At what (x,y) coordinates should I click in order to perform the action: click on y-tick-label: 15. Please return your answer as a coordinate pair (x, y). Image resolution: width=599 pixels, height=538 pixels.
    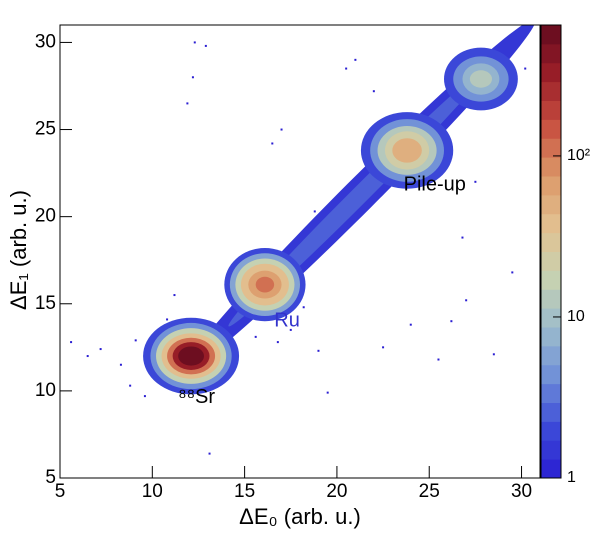
    Looking at the image, I should click on (45, 303).